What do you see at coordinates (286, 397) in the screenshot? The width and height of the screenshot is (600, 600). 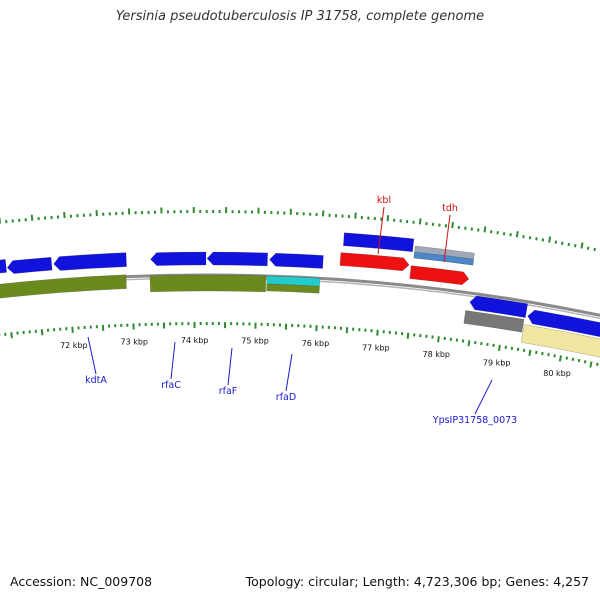 I see `gene-label: rfaD` at bounding box center [286, 397].